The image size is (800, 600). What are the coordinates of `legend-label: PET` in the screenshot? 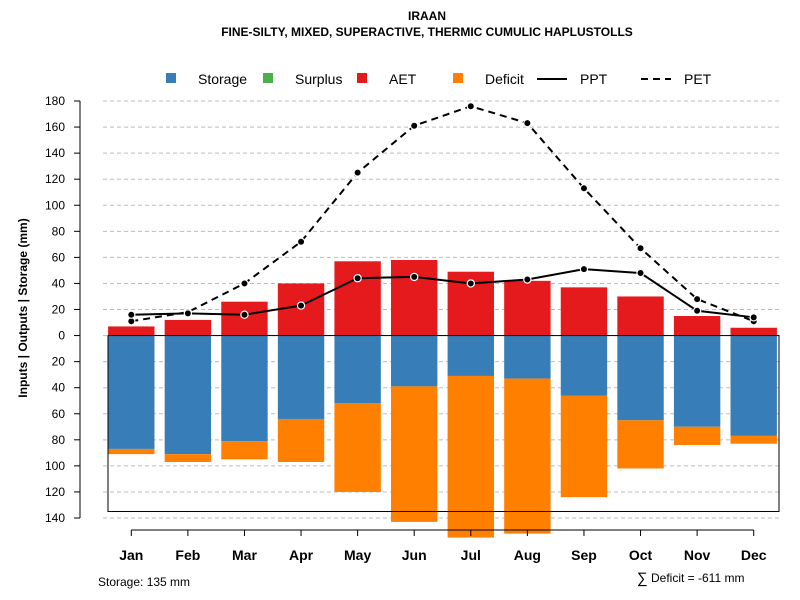 It's located at (698, 79).